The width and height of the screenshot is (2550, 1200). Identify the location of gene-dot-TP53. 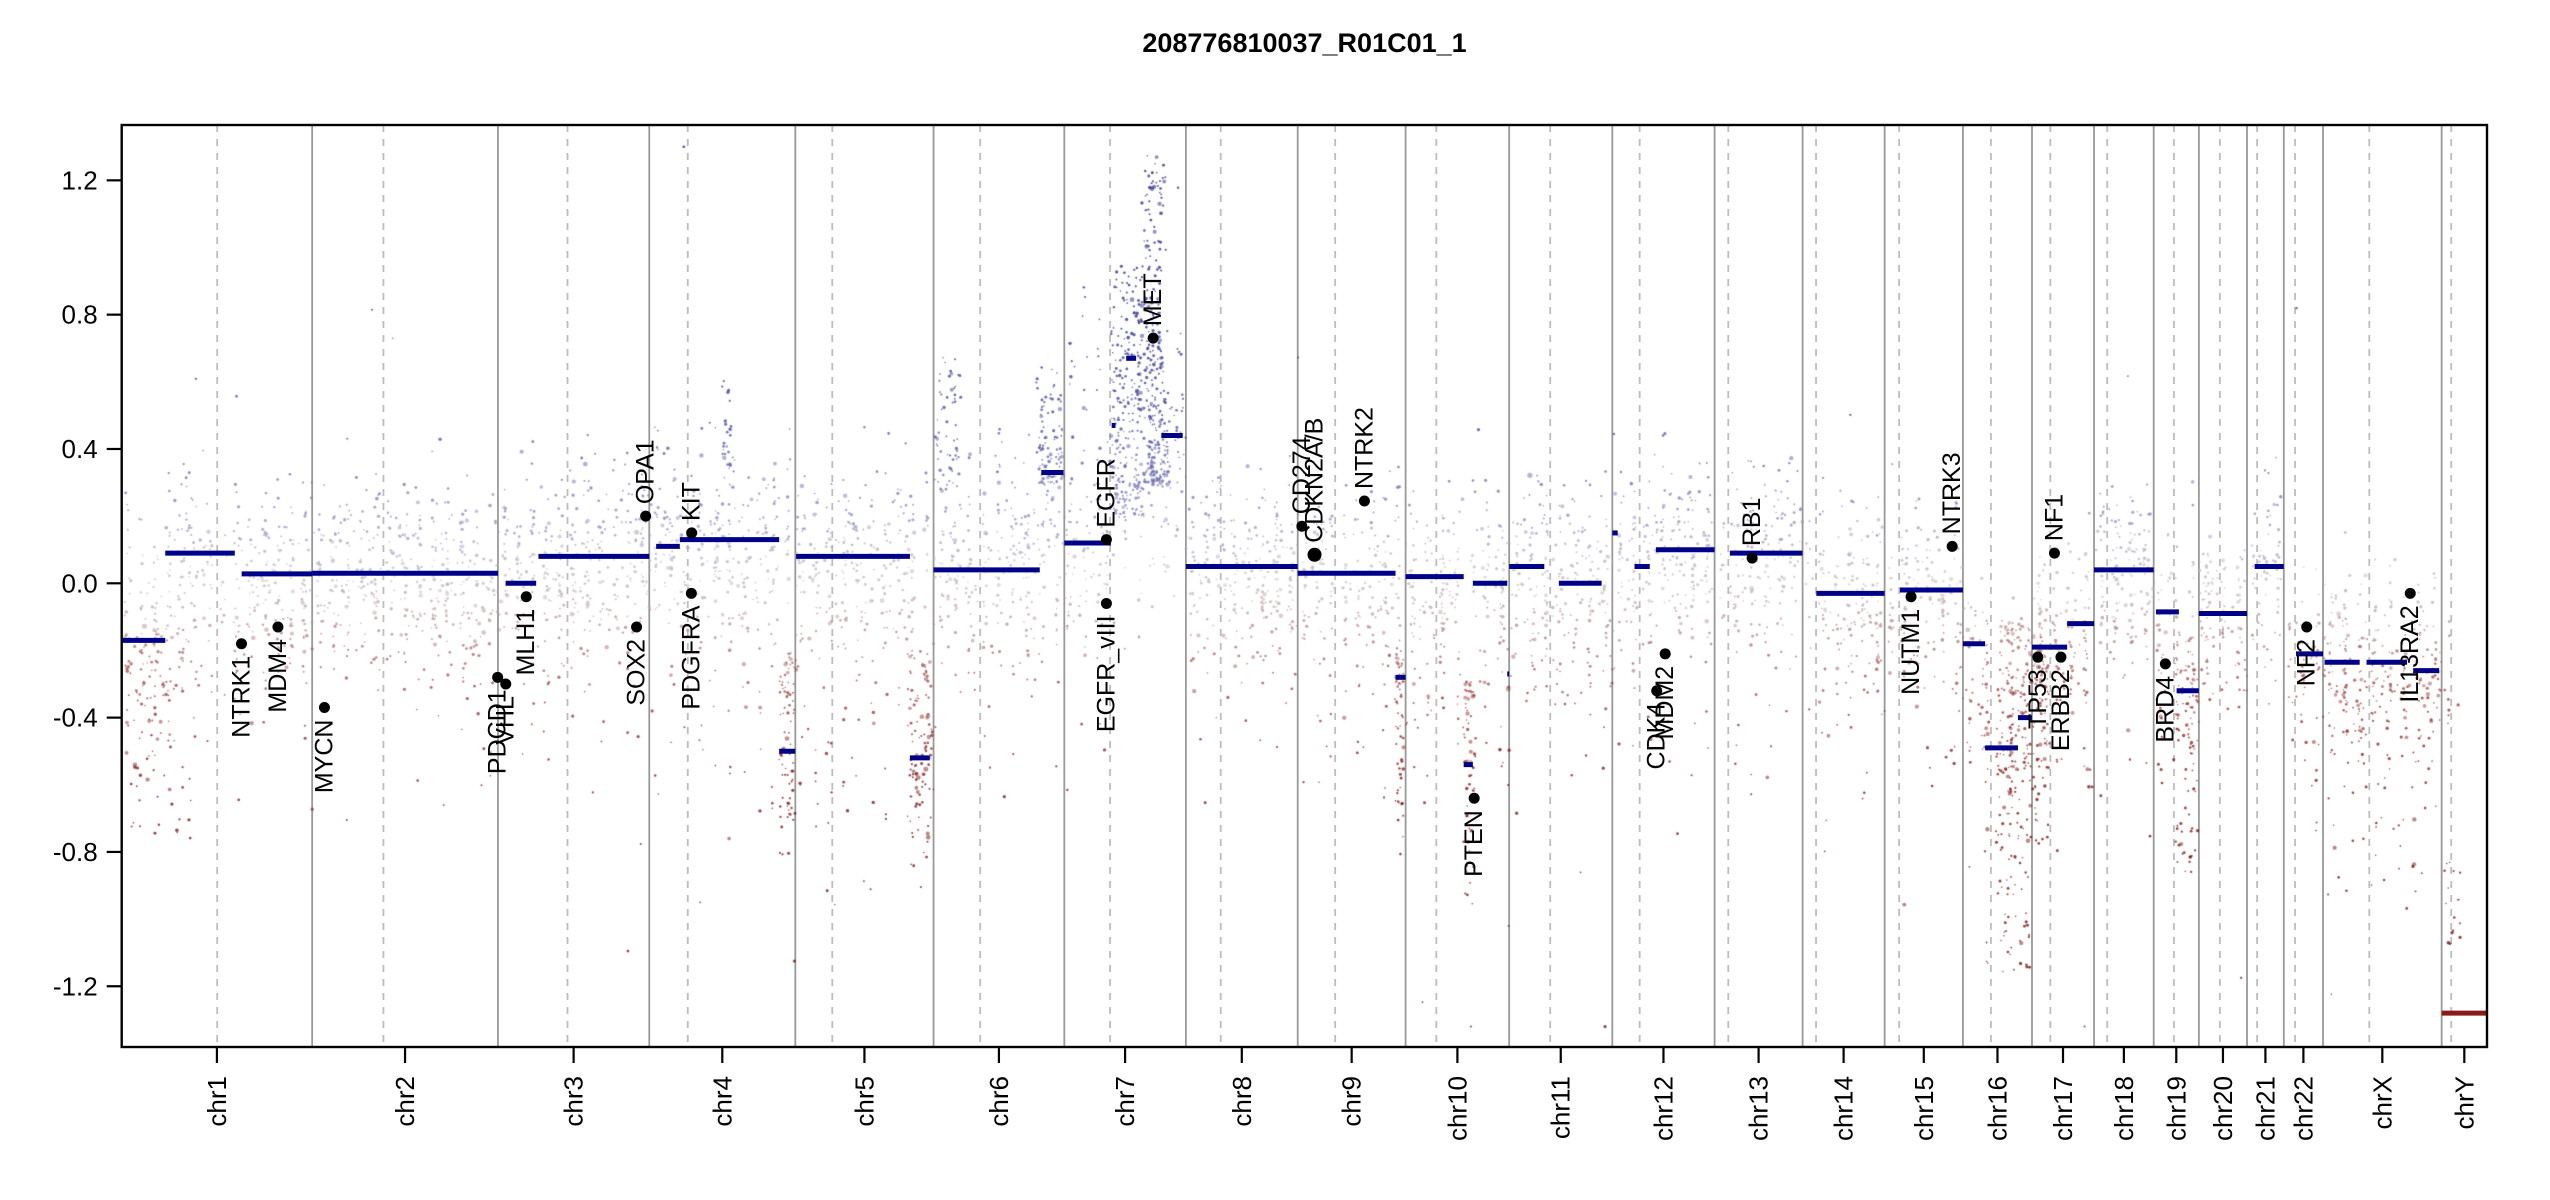
(2038, 657).